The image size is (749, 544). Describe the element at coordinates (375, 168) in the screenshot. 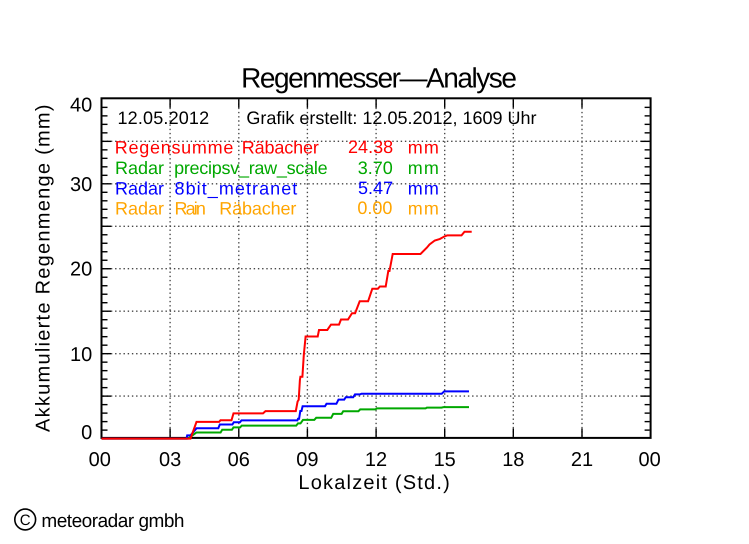

I see `svg-text: 3.70` at that location.